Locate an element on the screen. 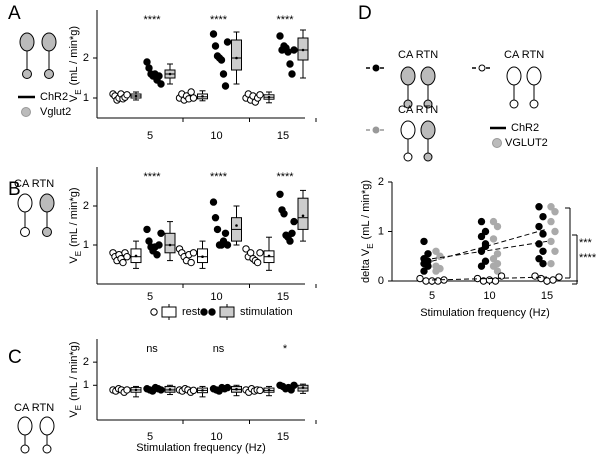 The width and height of the screenshot is (600, 457). schematic-b is located at coordinates (36, 215).